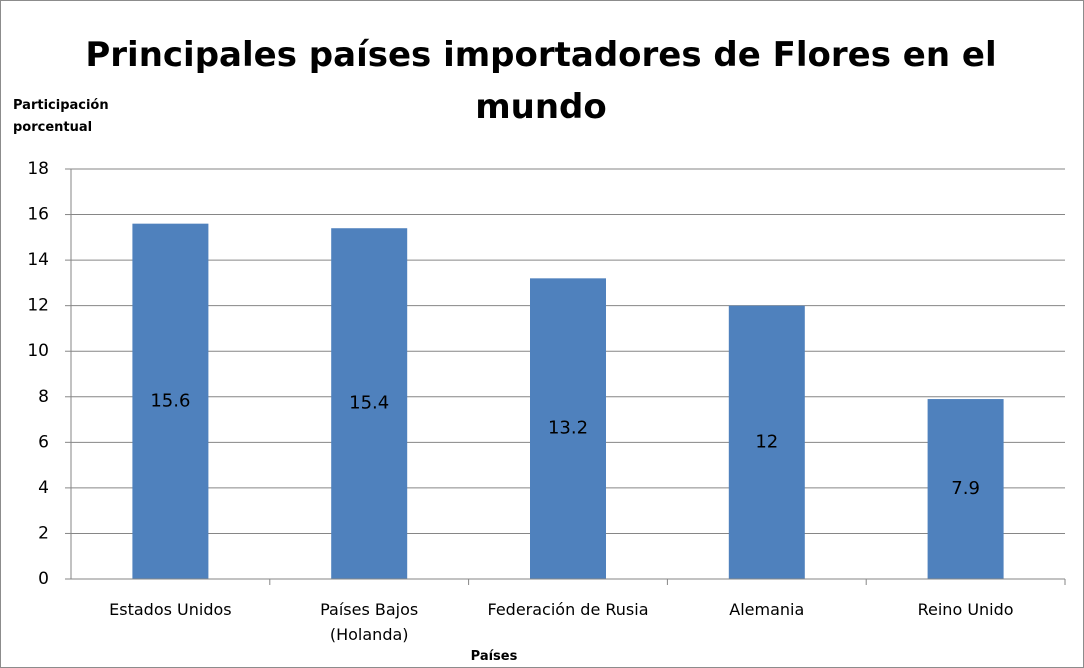  I want to click on data-label: 15.6, so click(170, 400).